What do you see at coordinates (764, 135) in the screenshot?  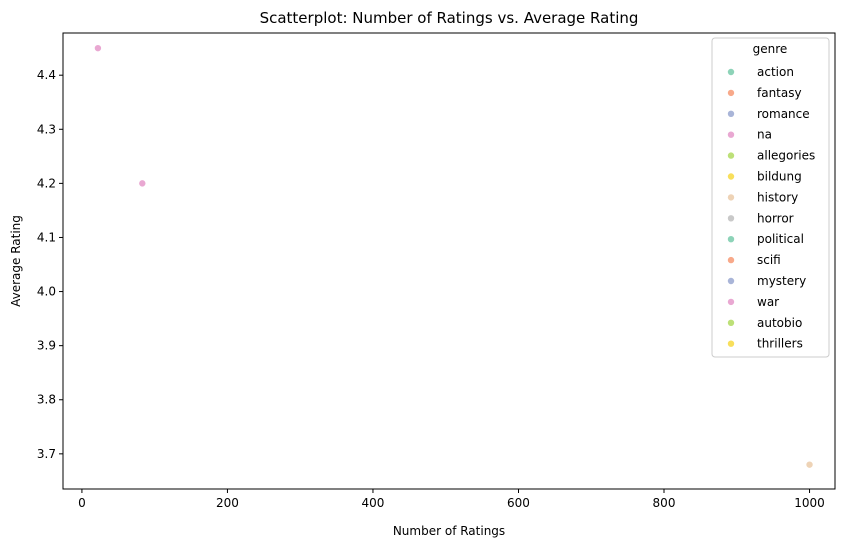 I see `legend-label: na` at bounding box center [764, 135].